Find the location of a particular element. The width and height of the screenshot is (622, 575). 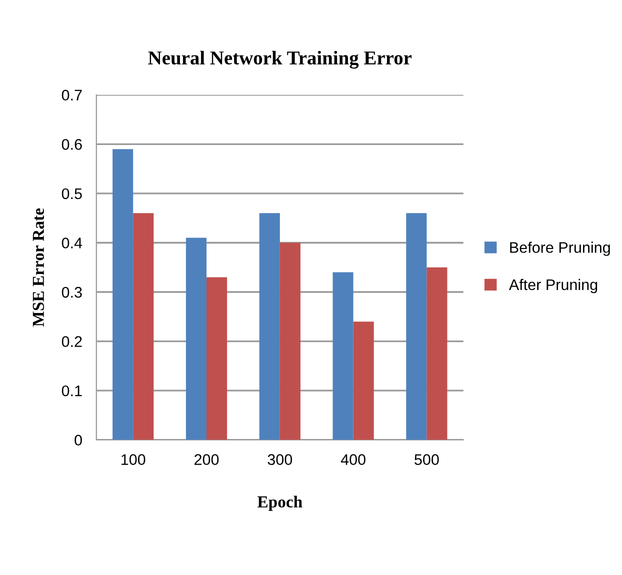

x-tick-label: 300 is located at coordinates (280, 459).